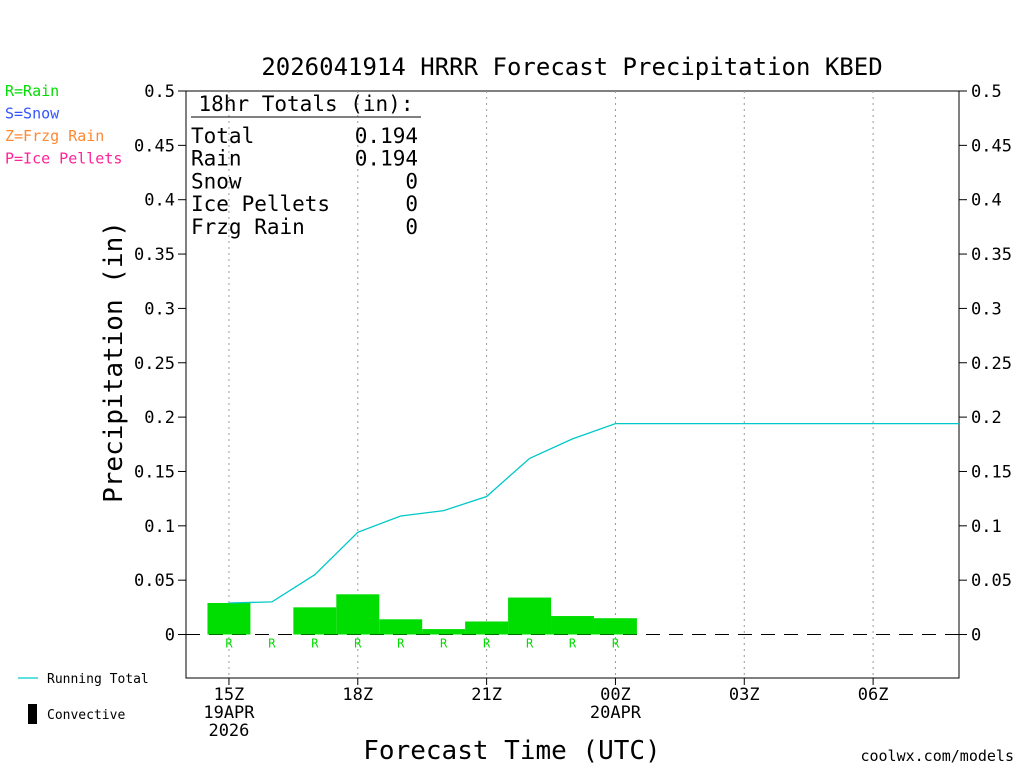 The image size is (1024, 768). What do you see at coordinates (83, 698) in the screenshot?
I see `bottom-legend: Running Total Convective` at bounding box center [83, 698].